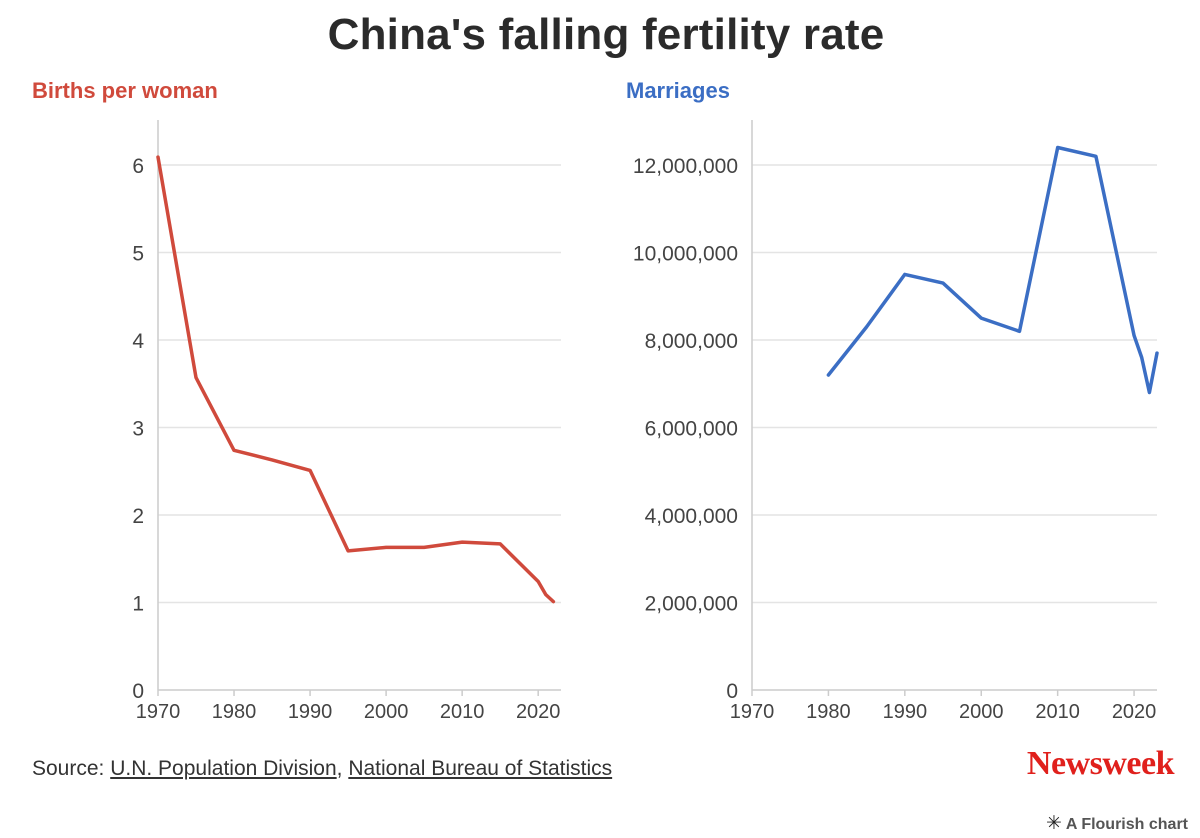  Describe the element at coordinates (992, 270) in the screenshot. I see `marriages-series-line` at that location.